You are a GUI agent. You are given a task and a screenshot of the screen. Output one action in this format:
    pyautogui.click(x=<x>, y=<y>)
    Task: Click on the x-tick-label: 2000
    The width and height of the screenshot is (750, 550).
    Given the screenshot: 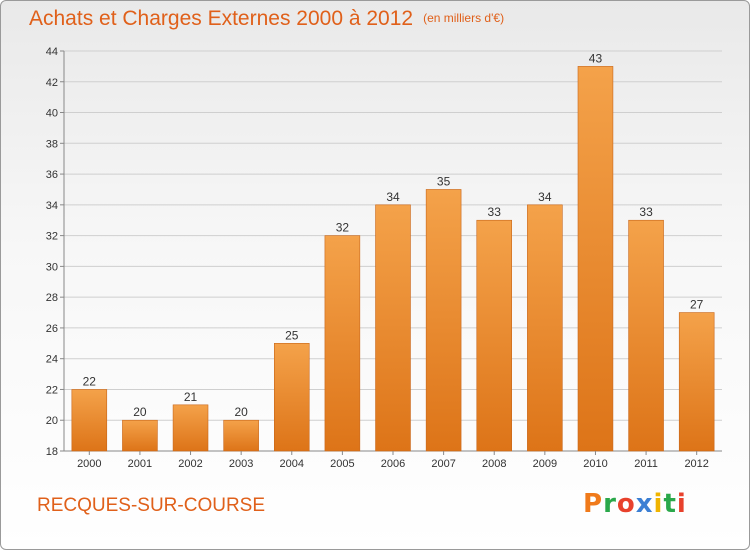 What is the action you would take?
    pyautogui.click(x=89, y=464)
    